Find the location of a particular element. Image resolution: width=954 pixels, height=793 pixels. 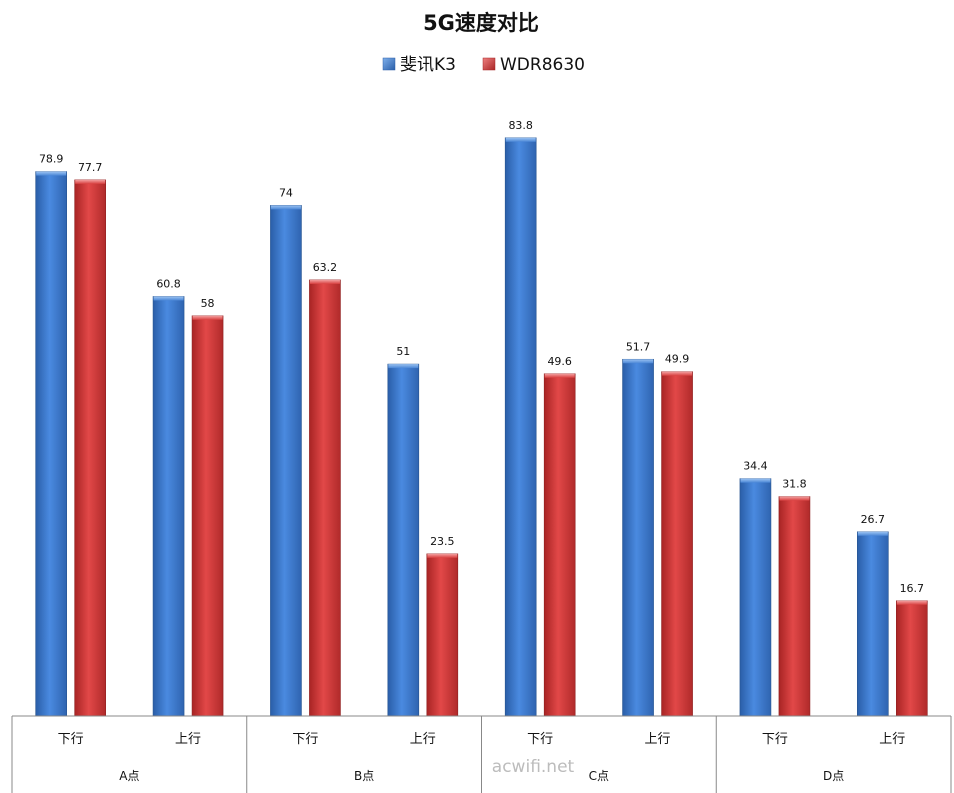

bar-group: 49.9 is located at coordinates (677, 535).